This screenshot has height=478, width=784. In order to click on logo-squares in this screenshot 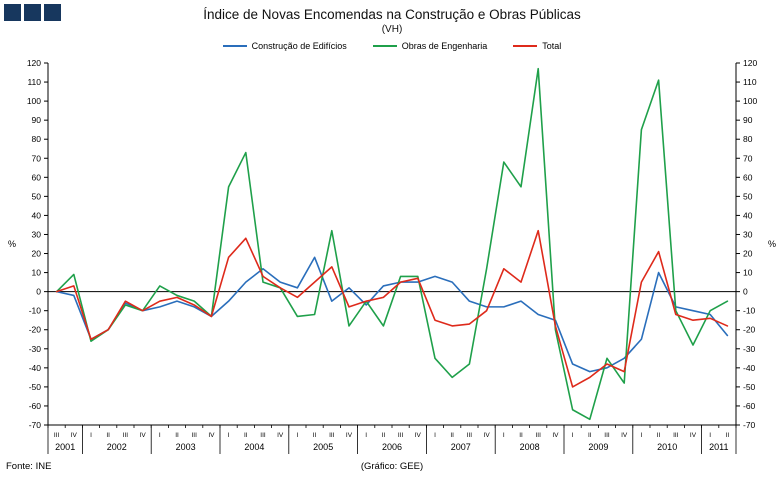, I will do `click(32, 12)`.